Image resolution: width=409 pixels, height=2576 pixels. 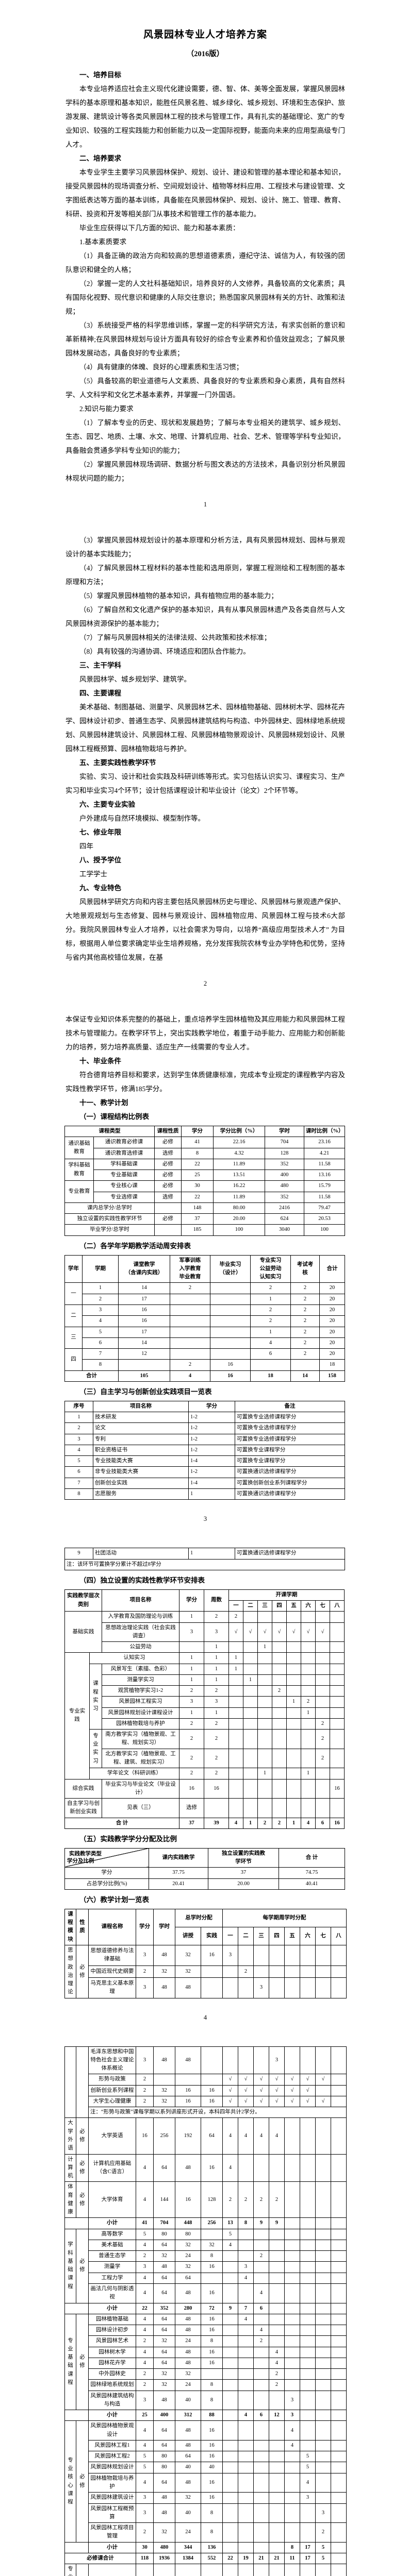 What do you see at coordinates (239, 1208) in the screenshot?
I see `table-cell: 80.00` at bounding box center [239, 1208].